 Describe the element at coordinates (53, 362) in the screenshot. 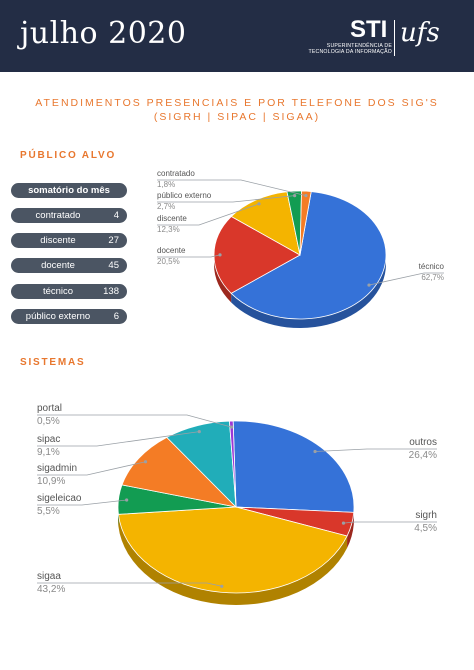

I see `section-sistemas: SISTEMAS` at that location.